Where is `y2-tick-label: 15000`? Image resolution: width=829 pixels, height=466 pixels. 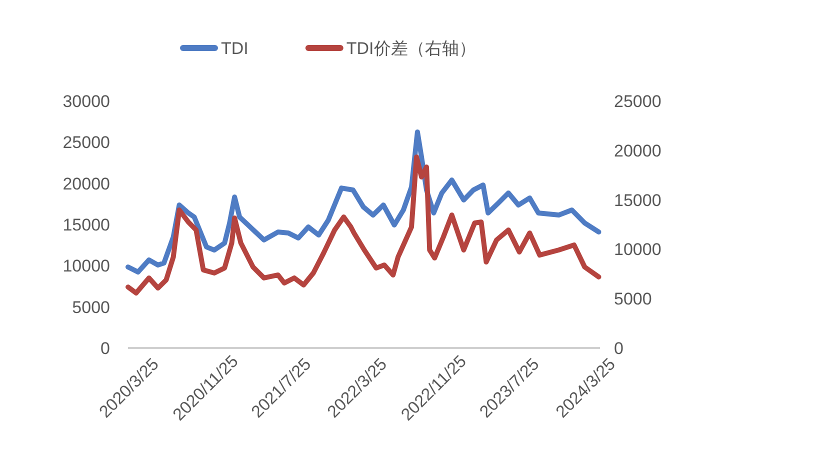 y2-tick-label: 15000 is located at coordinates (638, 200).